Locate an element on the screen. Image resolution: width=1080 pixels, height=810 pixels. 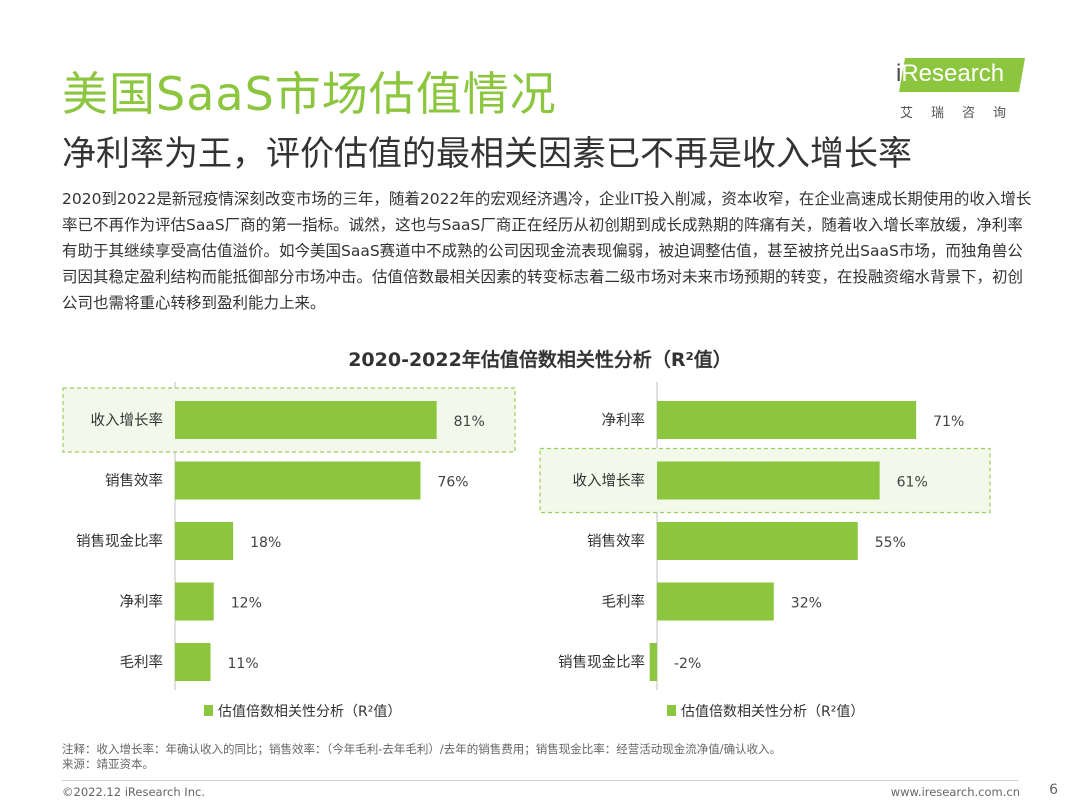
logo-wordmark: iResearch is located at coordinates (950, 73).